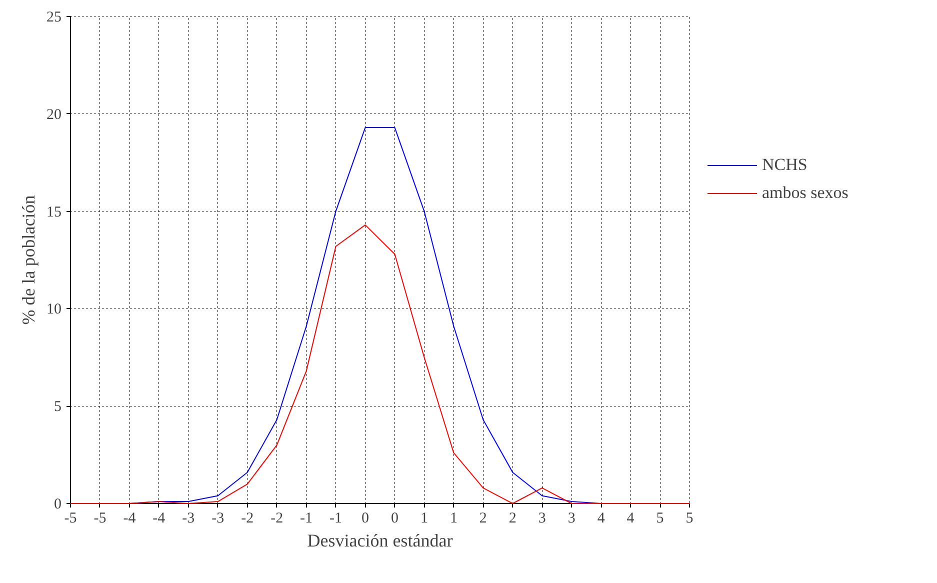  Describe the element at coordinates (58, 504) in the screenshot. I see `y-tick-label: 0` at that location.